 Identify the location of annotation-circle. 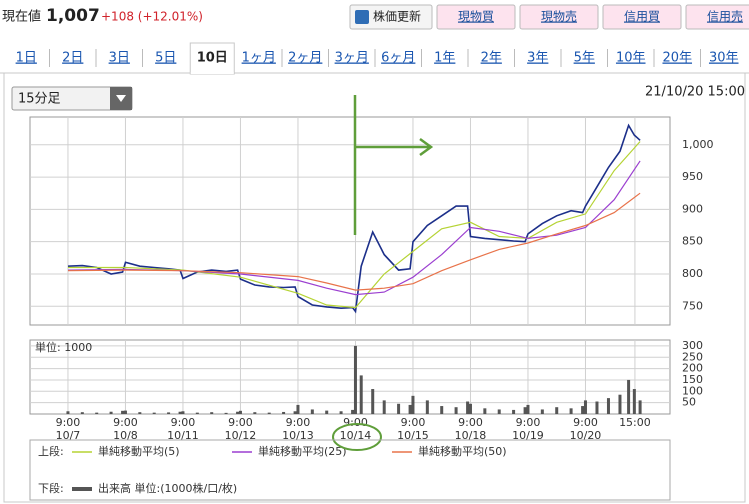
(357, 437).